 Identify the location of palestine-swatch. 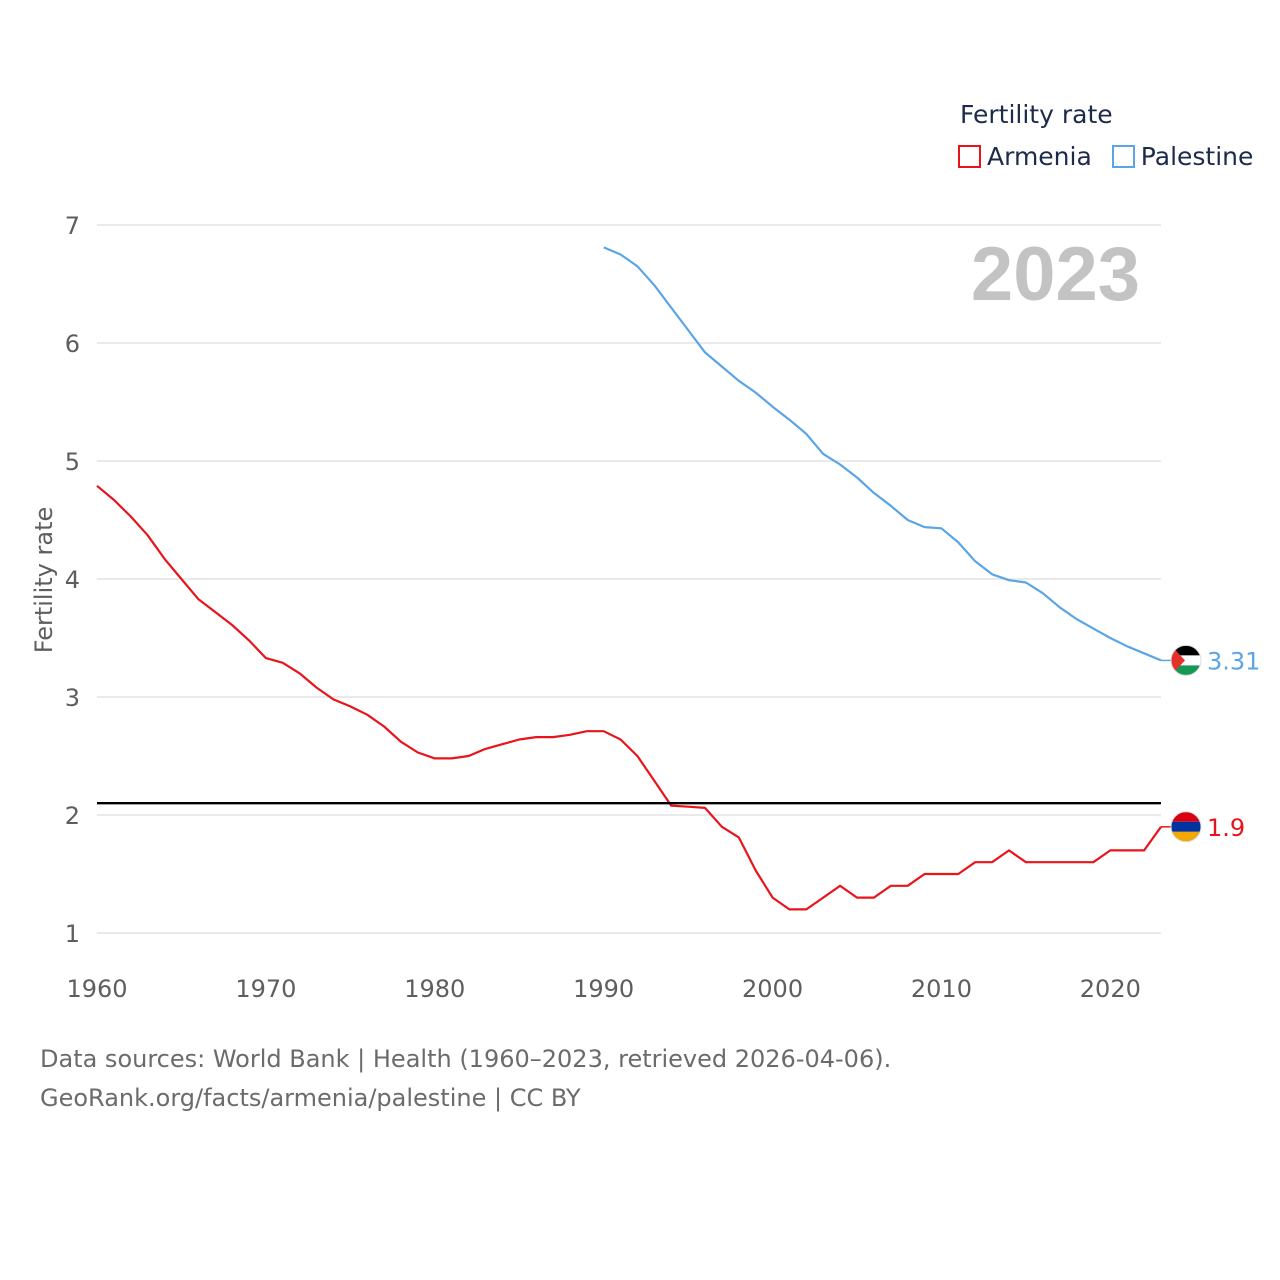
(1123, 156).